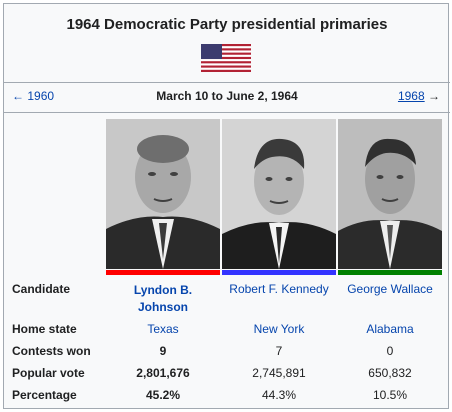  Describe the element at coordinates (41, 289) in the screenshot. I see `candidate-row-label: Candidate` at that location.